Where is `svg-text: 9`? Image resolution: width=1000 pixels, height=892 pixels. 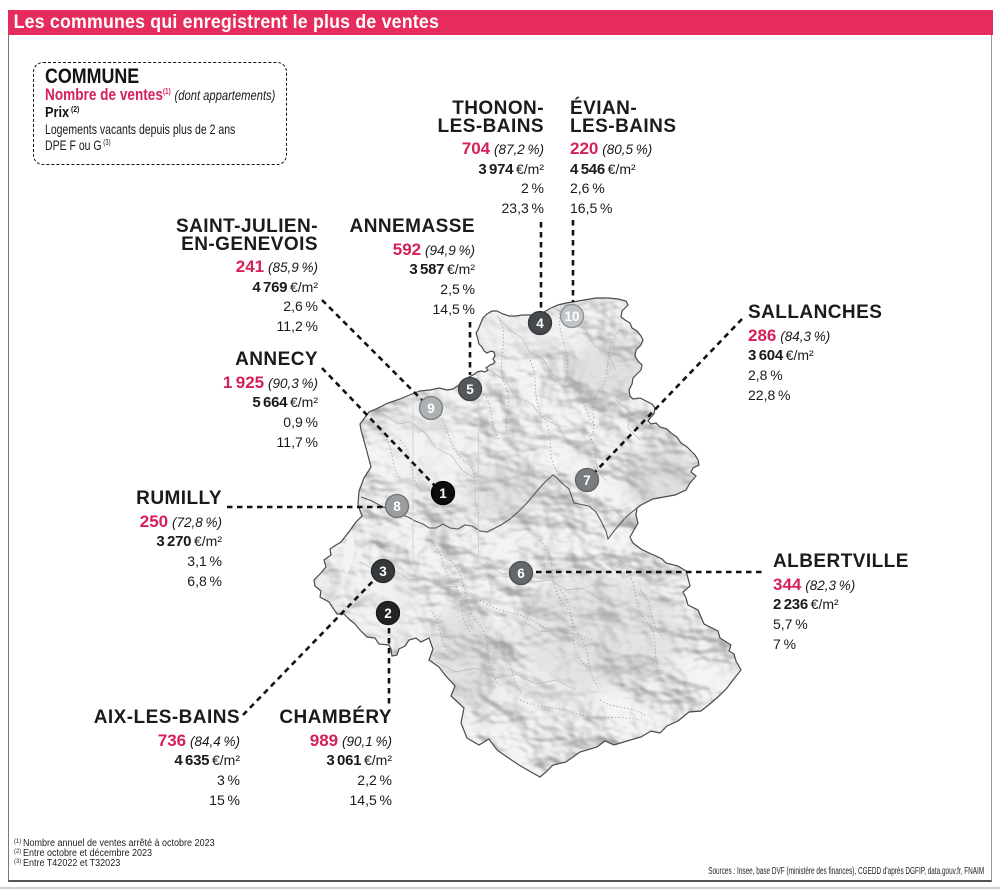
svg-text: 9 is located at coordinates (431, 408).